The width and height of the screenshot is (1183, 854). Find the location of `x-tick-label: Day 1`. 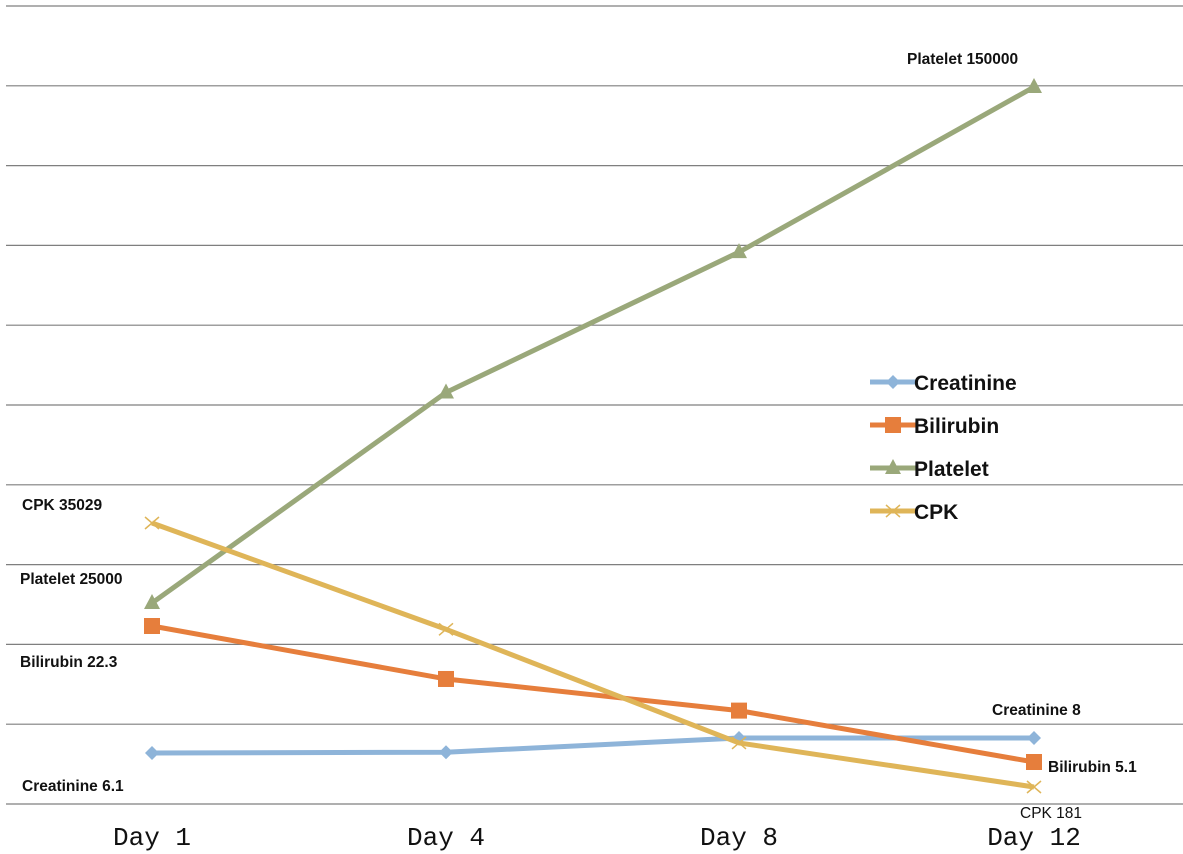

x-tick-label: Day 1 is located at coordinates (152, 838).